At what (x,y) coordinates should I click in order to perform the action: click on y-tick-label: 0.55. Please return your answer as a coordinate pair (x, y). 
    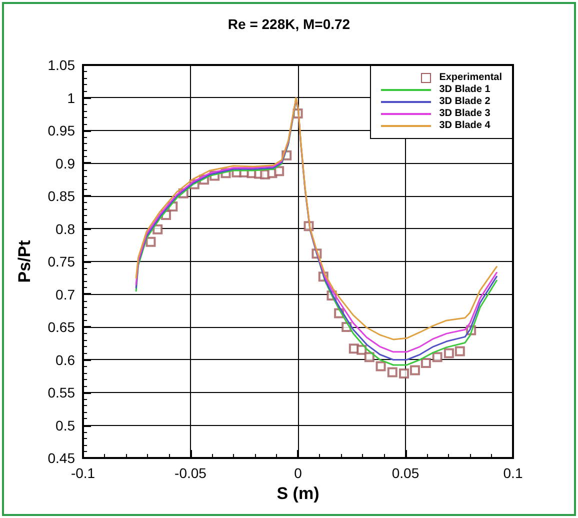
    Looking at the image, I should click on (62, 392).